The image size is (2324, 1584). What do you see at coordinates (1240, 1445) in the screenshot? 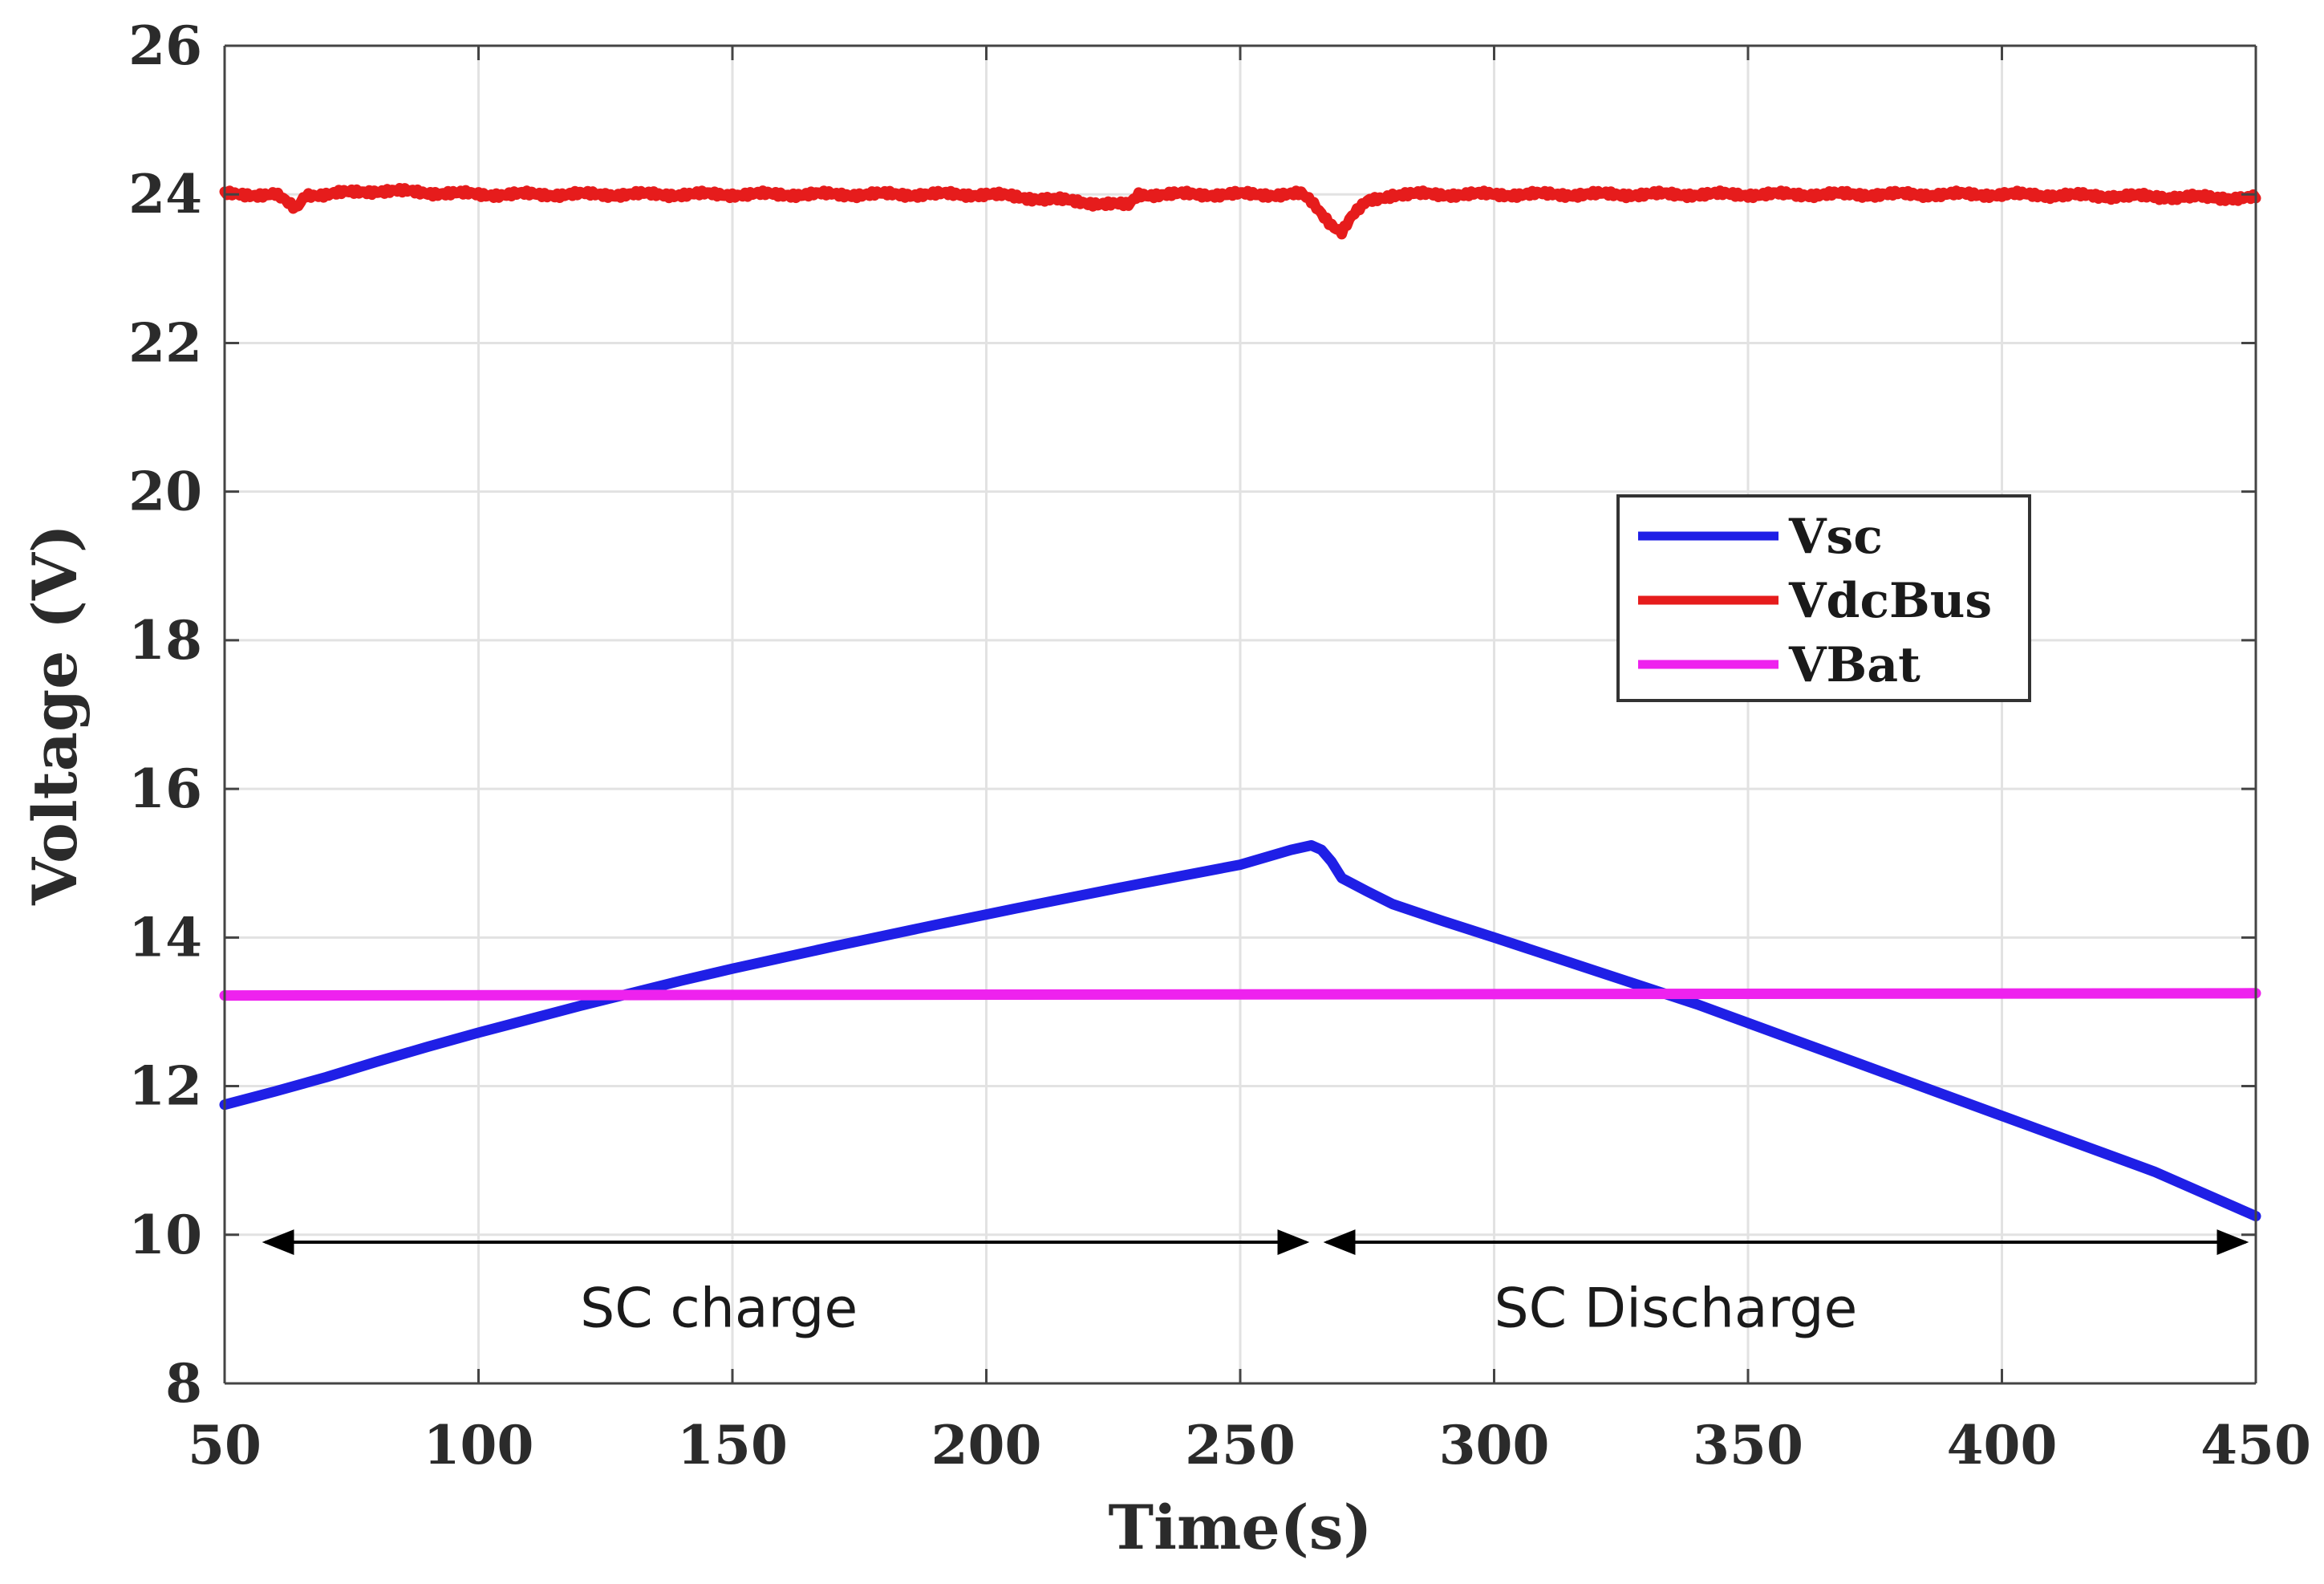
I see `x-tick-label: 250` at bounding box center [1240, 1445].